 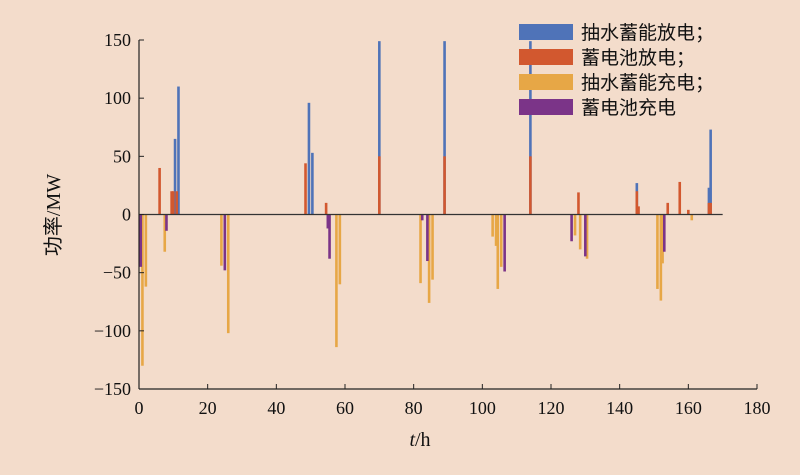 What do you see at coordinates (551, 408) in the screenshot?
I see `x-tick-label: 120` at bounding box center [551, 408].